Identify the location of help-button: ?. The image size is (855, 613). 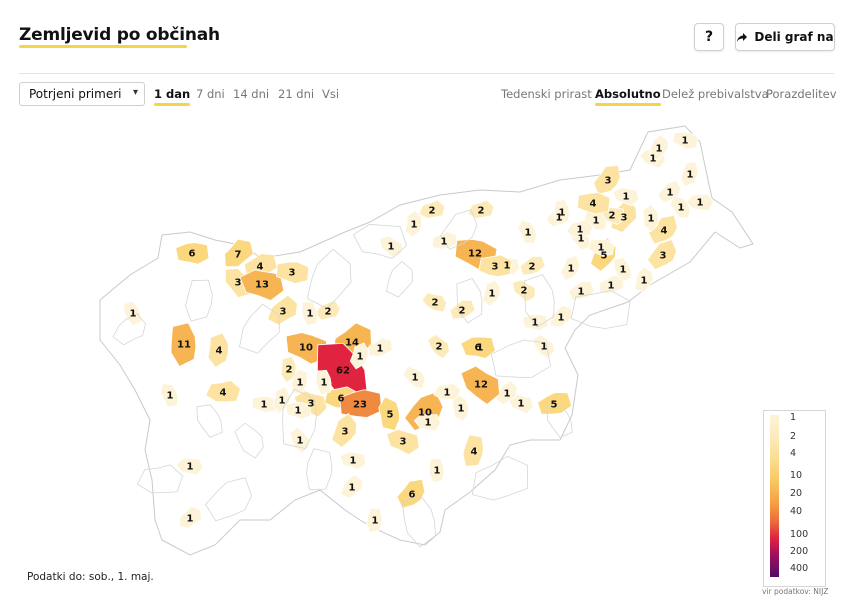
(709, 37).